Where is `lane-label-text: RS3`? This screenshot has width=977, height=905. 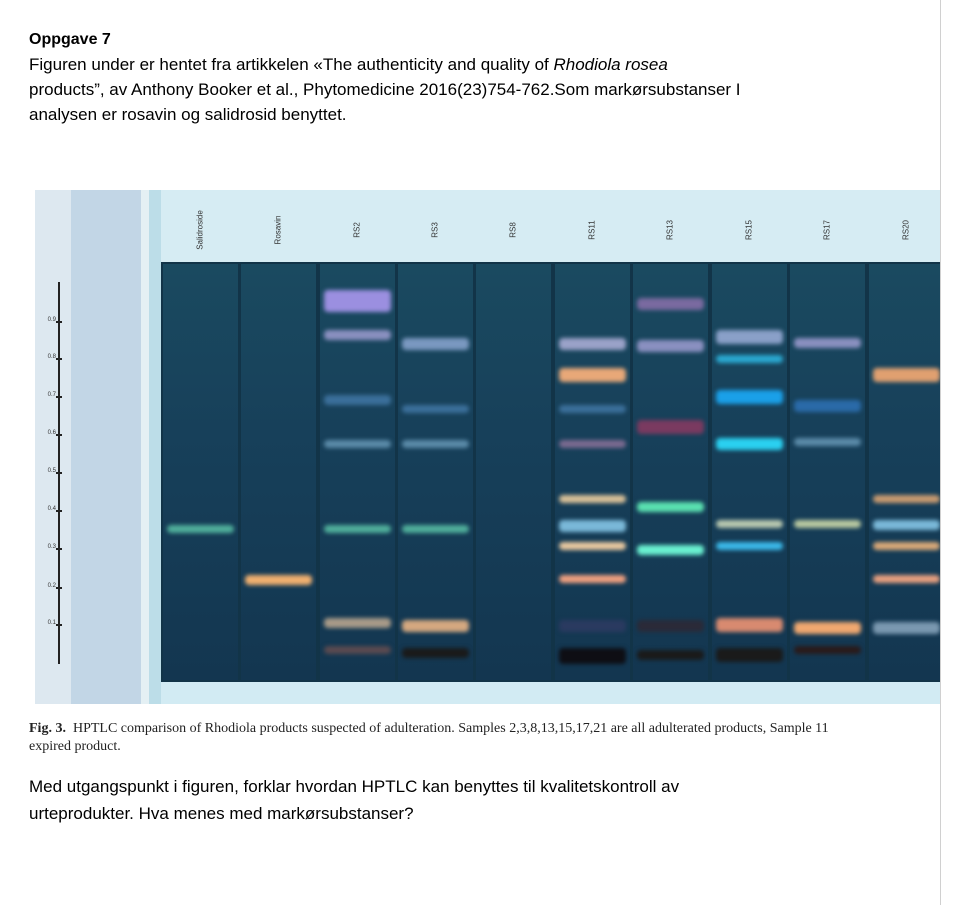 lane-label-text: RS3 is located at coordinates (435, 230).